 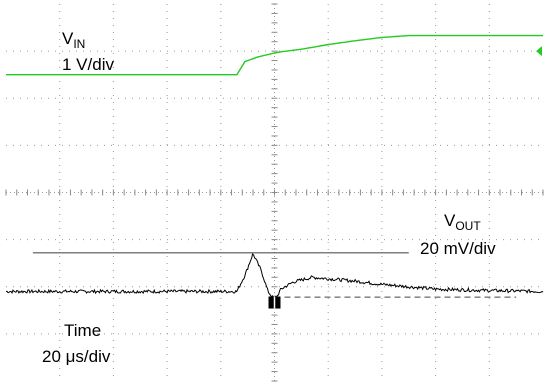 I want to click on vin-label: VIN, so click(x=74, y=40).